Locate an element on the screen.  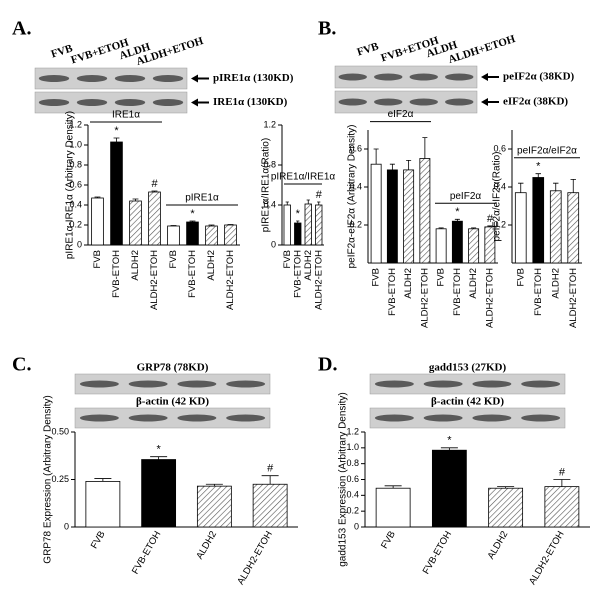
group-label: peIF2α/eIF2α is located at coordinates (547, 150).